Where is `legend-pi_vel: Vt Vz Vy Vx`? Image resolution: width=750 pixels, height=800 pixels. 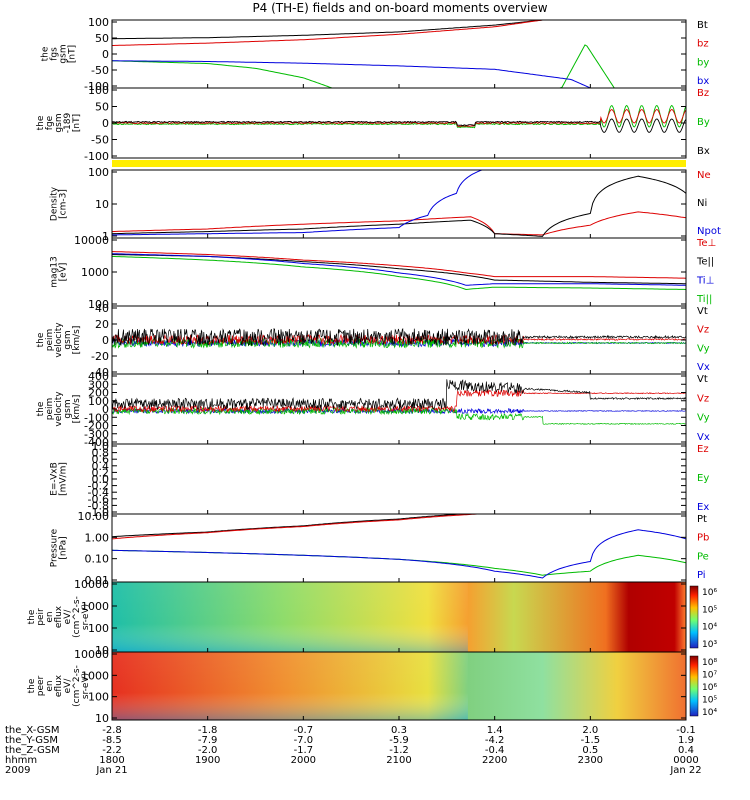 legend-pi_vel: Vt Vz Vy Vx is located at coordinates (703, 408).